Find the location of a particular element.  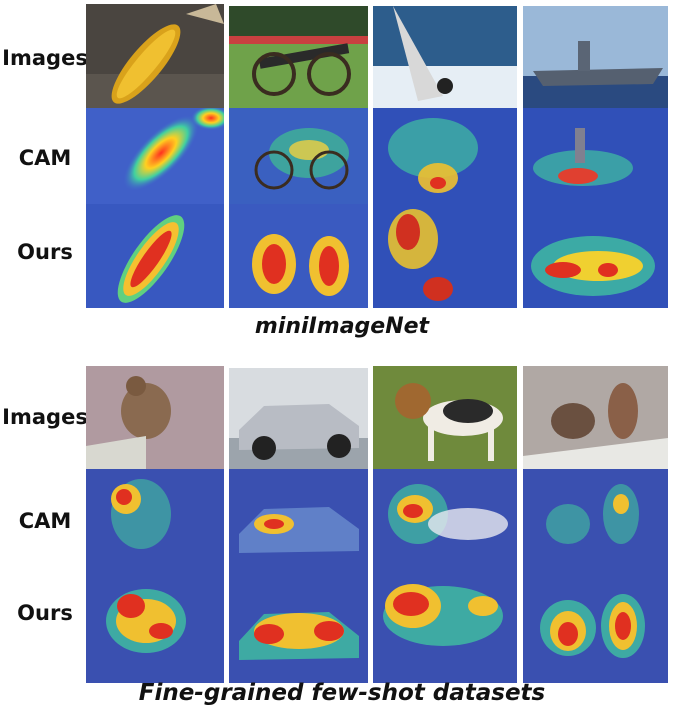

cam-finch is located at coordinates (155, 522).